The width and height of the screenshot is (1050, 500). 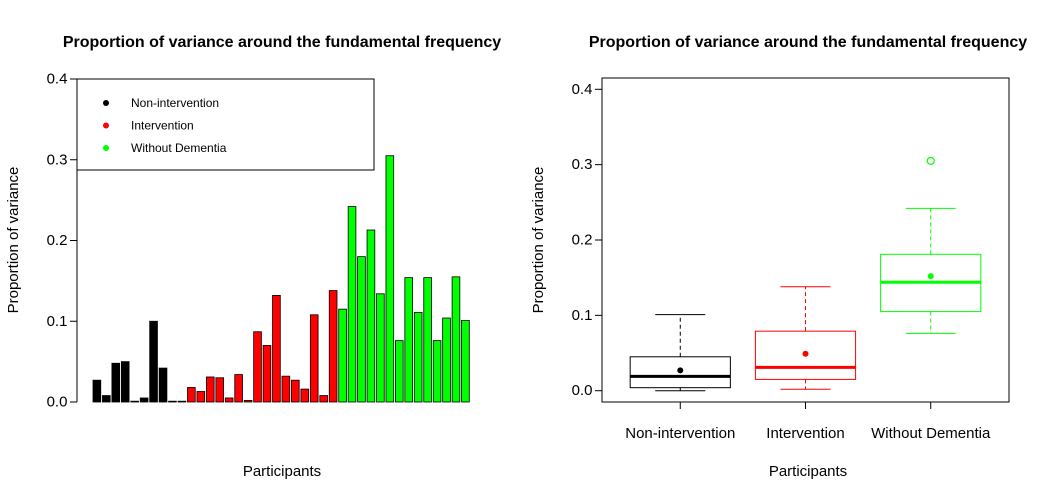 What do you see at coordinates (57, 79) in the screenshot?
I see `left-y-tick-label: 0.4` at bounding box center [57, 79].